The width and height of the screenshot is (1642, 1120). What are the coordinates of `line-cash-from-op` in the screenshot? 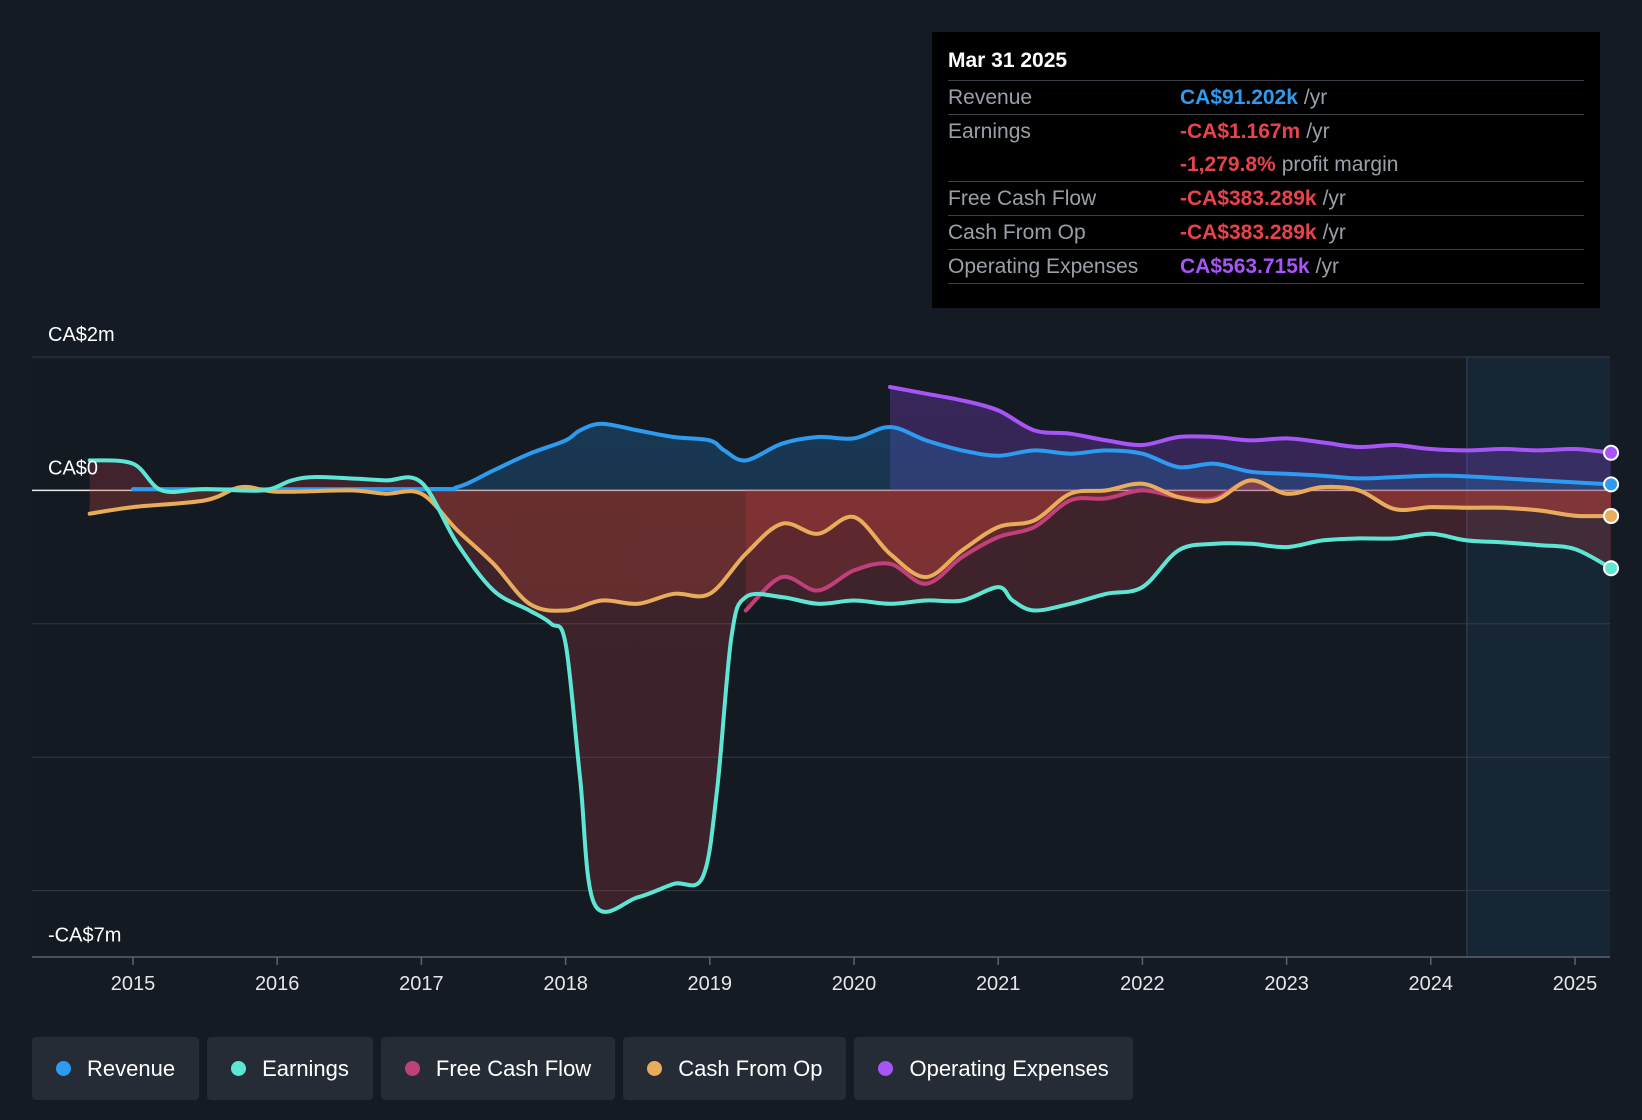 It's located at (850, 545).